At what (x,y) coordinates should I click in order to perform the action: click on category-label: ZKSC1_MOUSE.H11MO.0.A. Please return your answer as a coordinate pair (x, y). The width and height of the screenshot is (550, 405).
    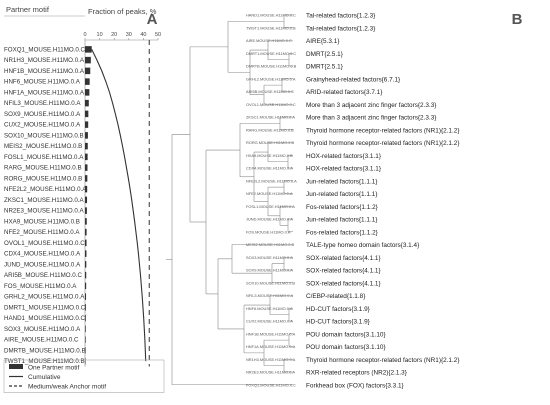
    Looking at the image, I should click on (44, 200).